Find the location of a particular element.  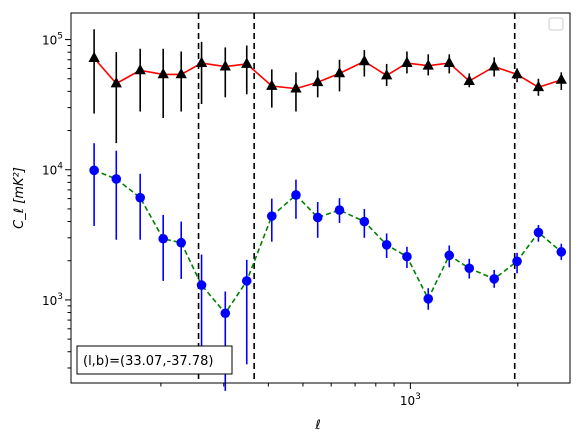

y-axis-label: C_ℓ [mK²] is located at coordinates (19, 198).